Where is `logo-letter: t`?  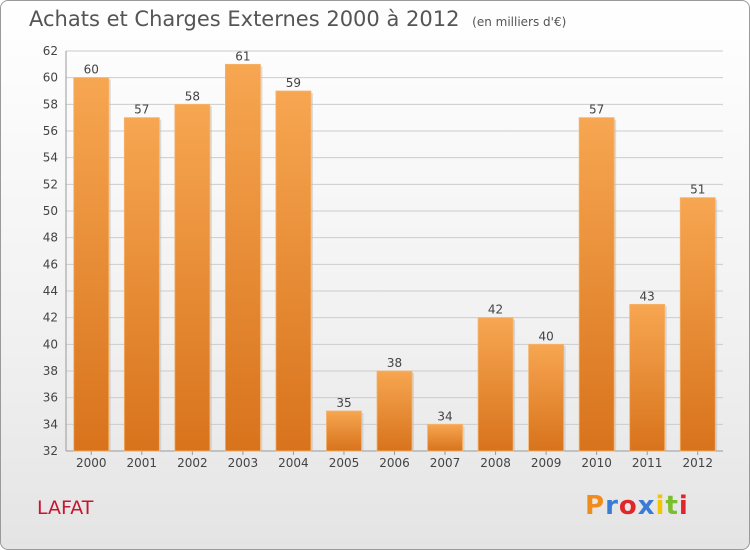 logo-letter: t is located at coordinates (672, 506).